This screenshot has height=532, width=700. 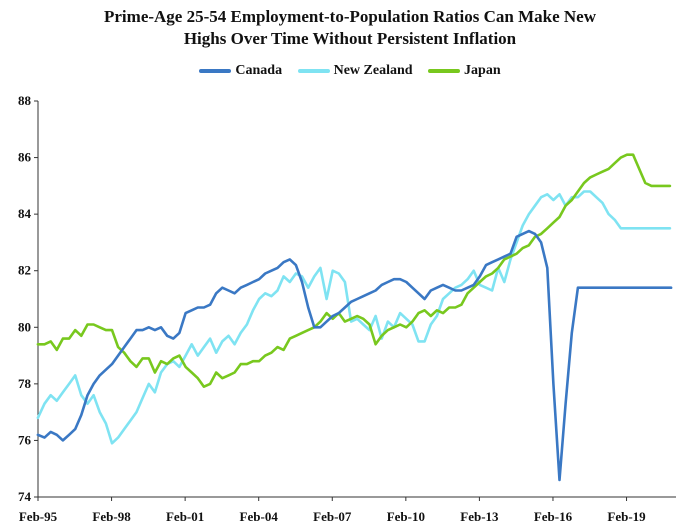 I want to click on x-tick-label-feb-16: Feb-16, so click(x=553, y=516).